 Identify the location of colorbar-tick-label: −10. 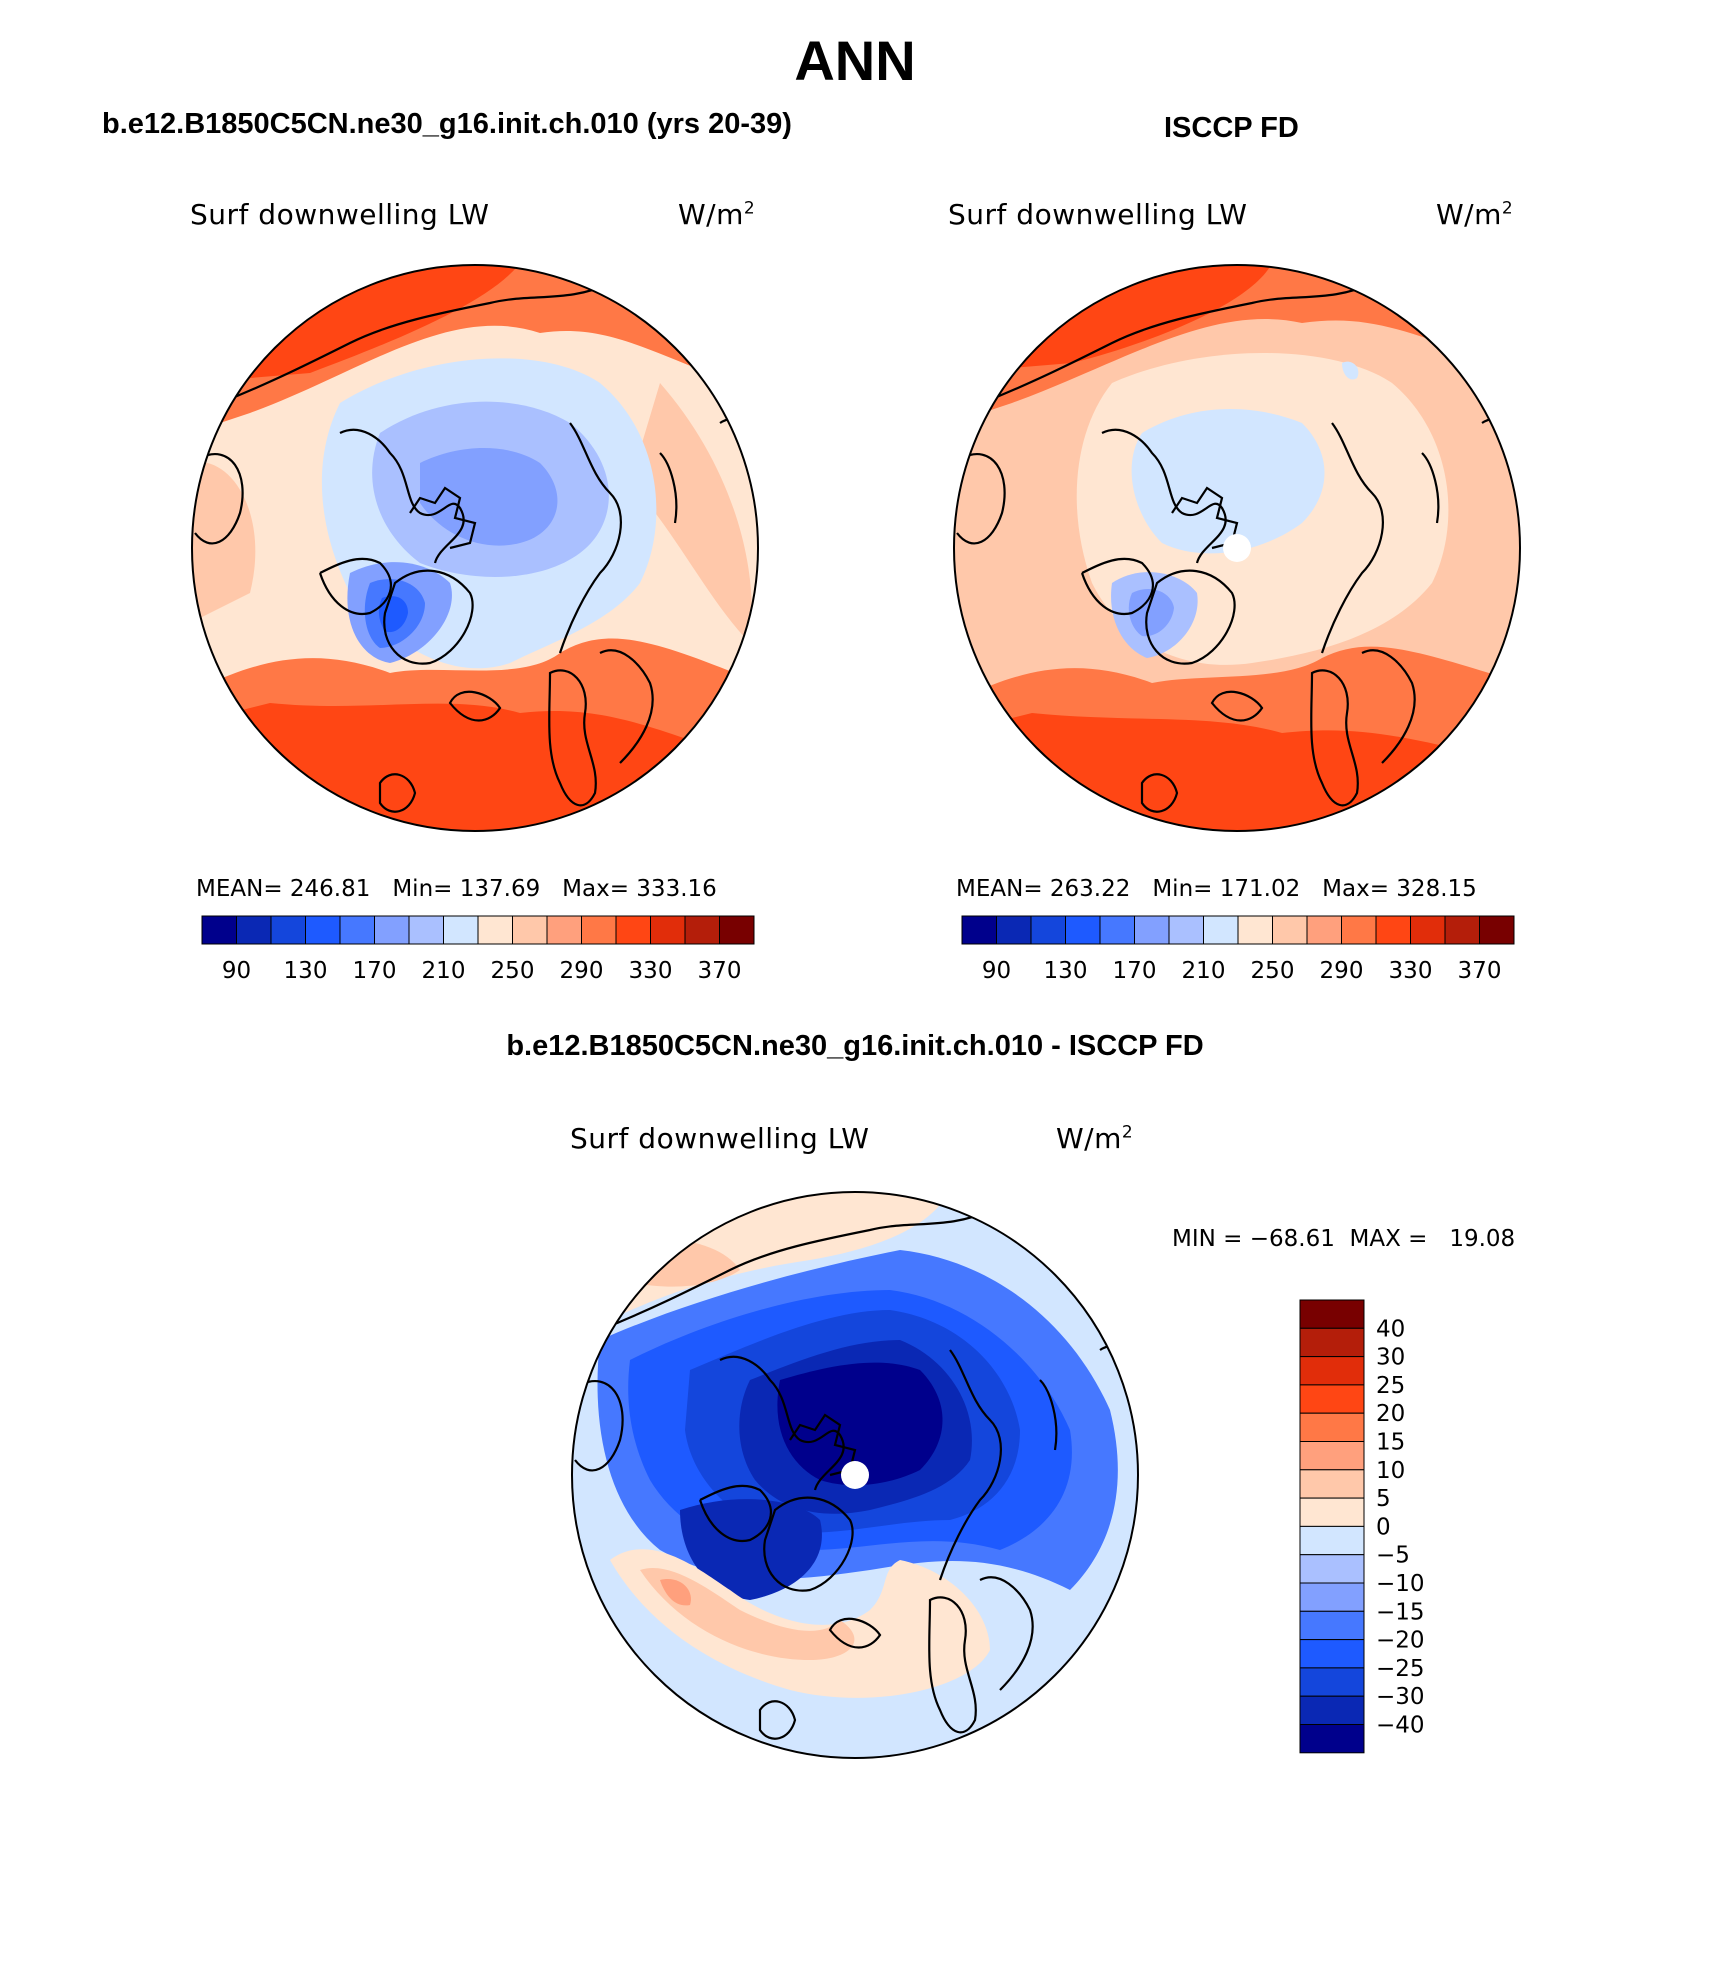
(1400, 1584).